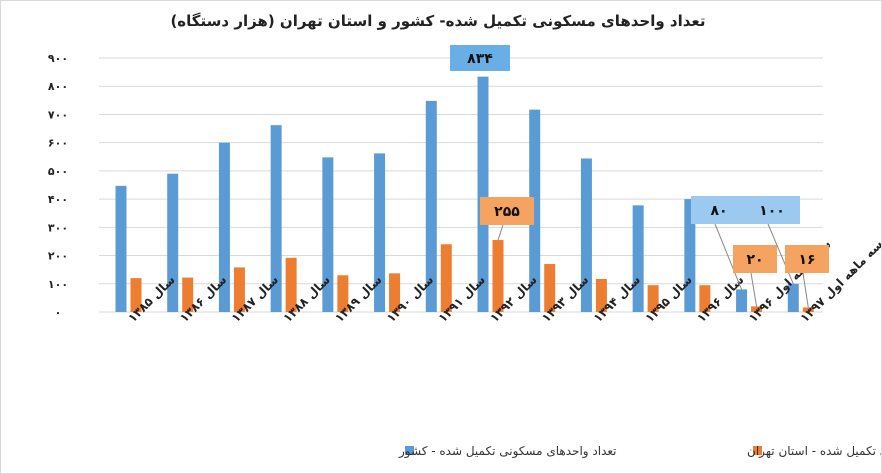 This screenshot has width=882, height=474. I want to click on legend-swatch-tehran, so click(757, 450).